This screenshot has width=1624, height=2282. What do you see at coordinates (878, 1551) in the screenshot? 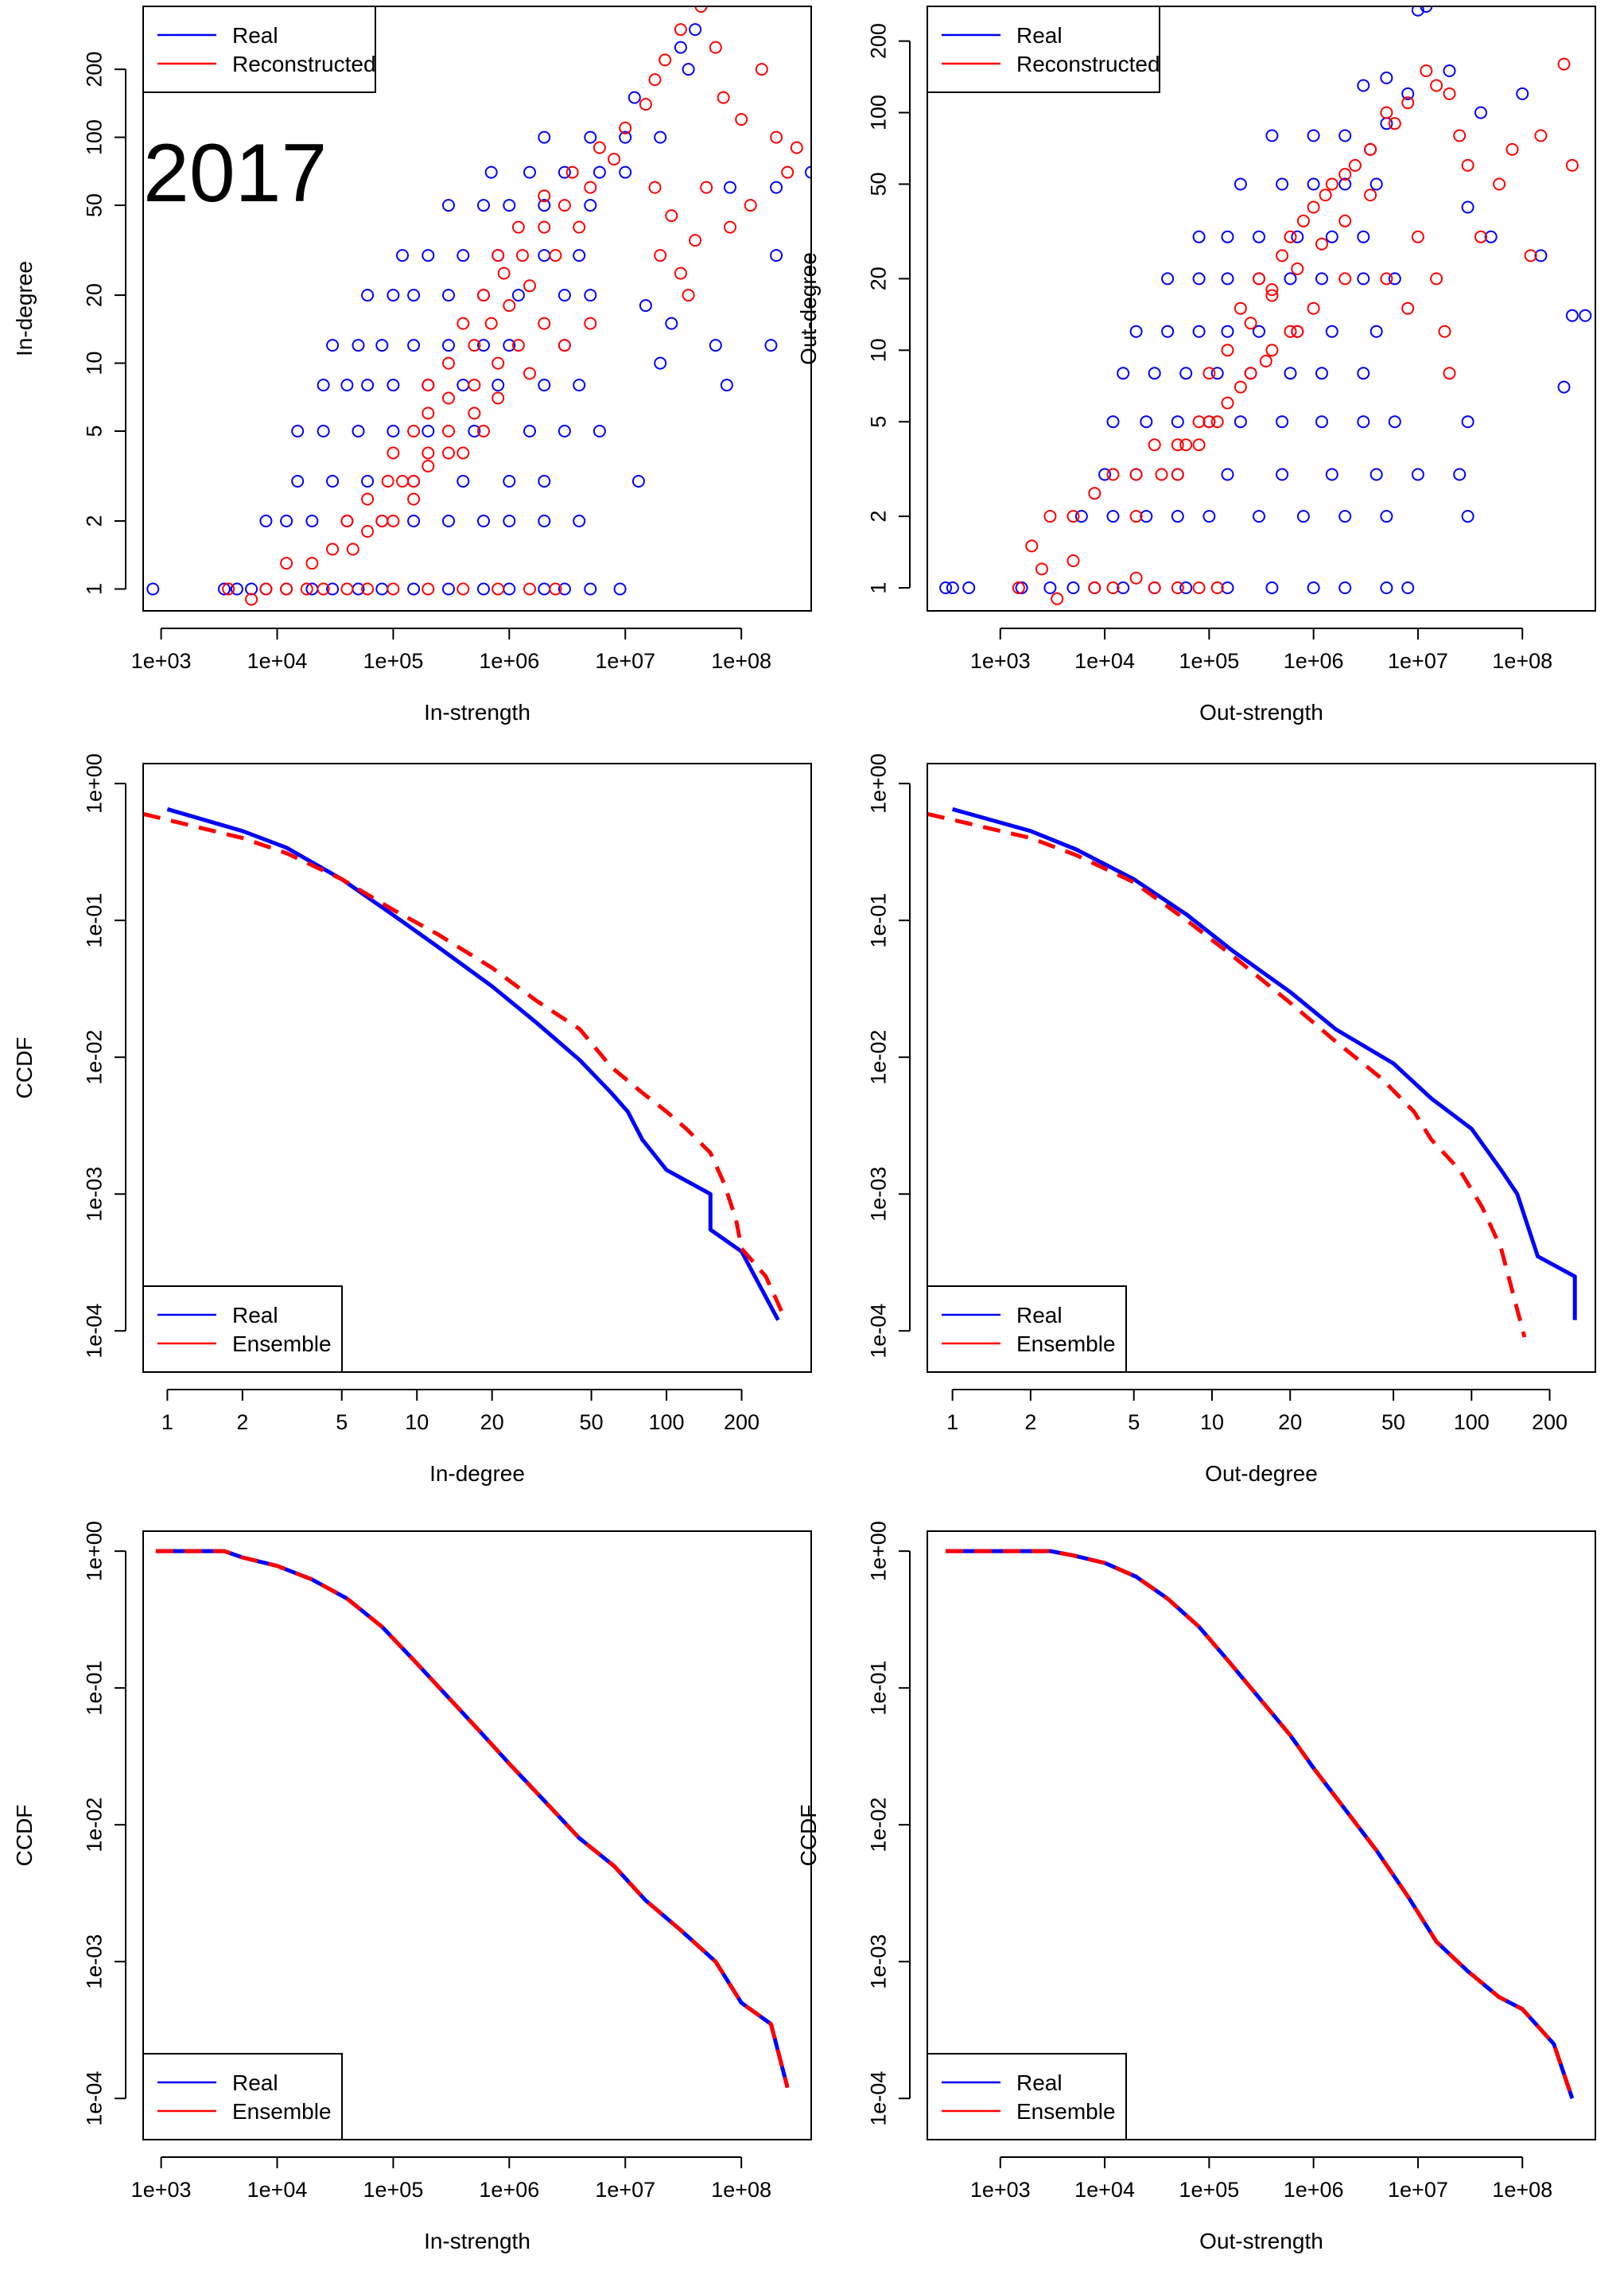
I see `y-tick-label: 1e+00` at bounding box center [878, 1551].